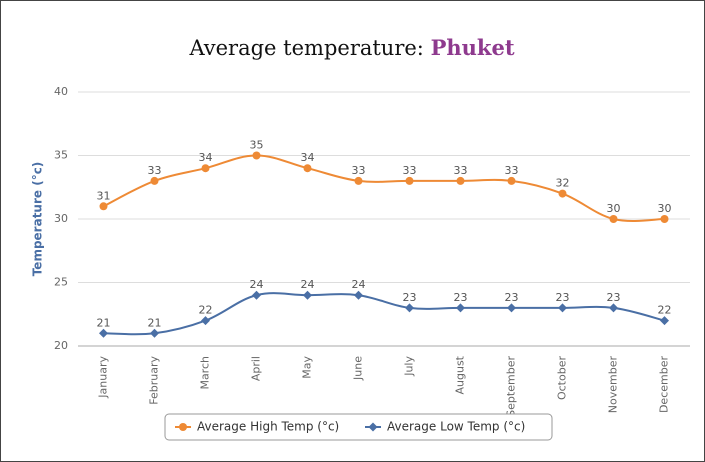  I want to click on data-label: 32, so click(563, 183).